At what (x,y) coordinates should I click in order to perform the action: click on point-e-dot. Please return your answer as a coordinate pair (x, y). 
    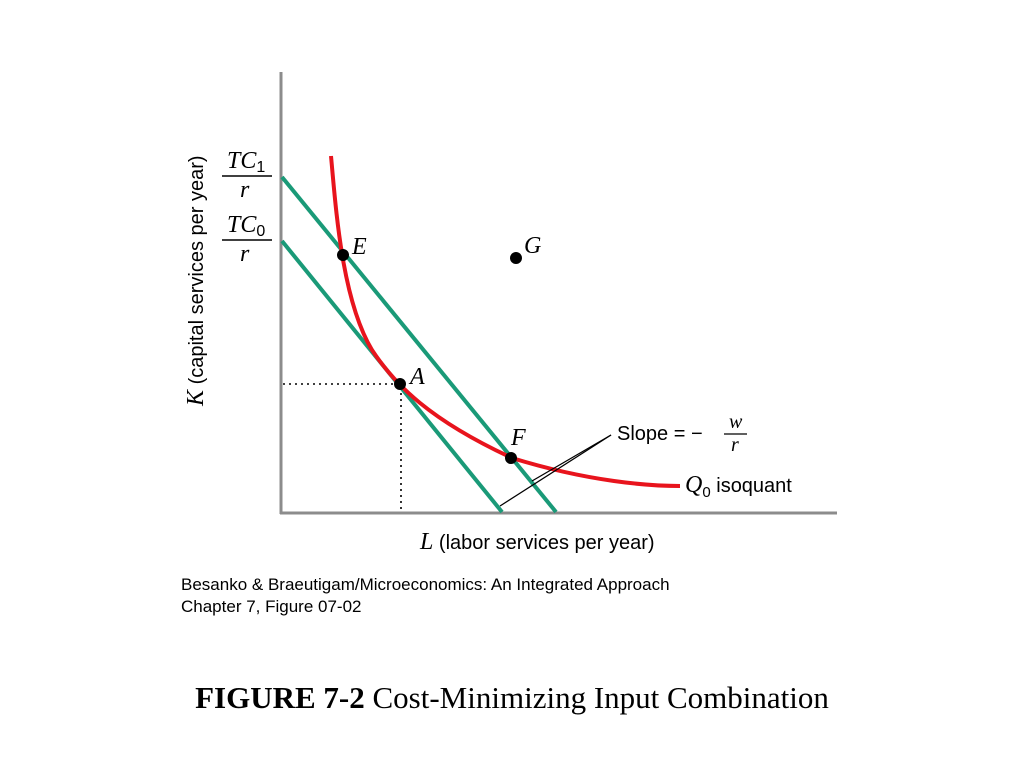
    Looking at the image, I should click on (343, 255).